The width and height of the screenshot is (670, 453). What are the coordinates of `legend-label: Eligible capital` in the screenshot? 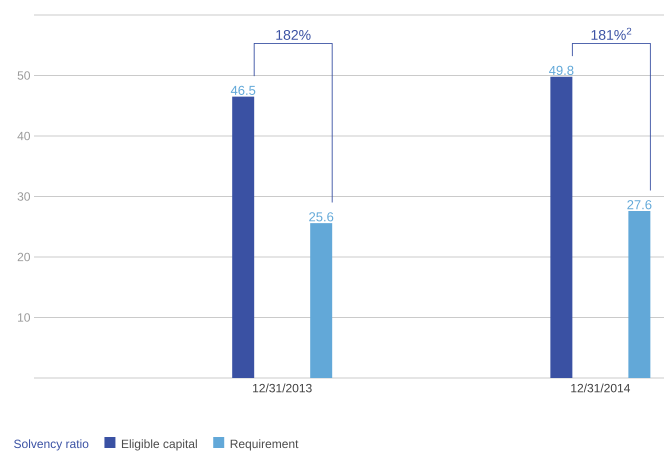 It's located at (159, 444).